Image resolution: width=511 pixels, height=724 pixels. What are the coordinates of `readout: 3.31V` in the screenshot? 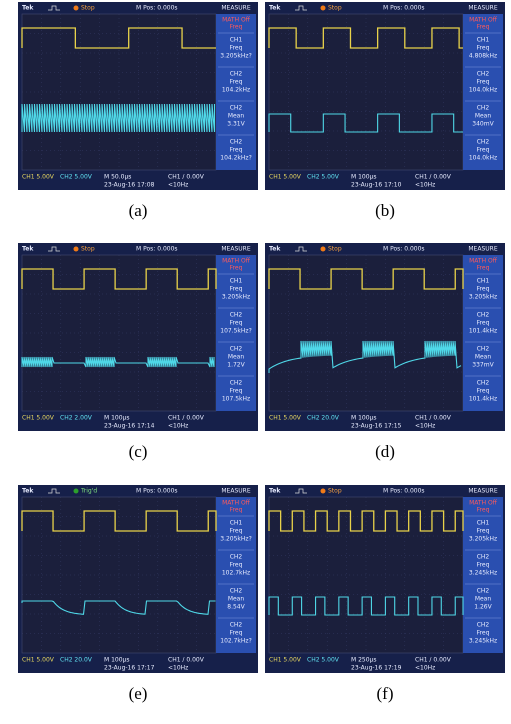 It's located at (236, 124).